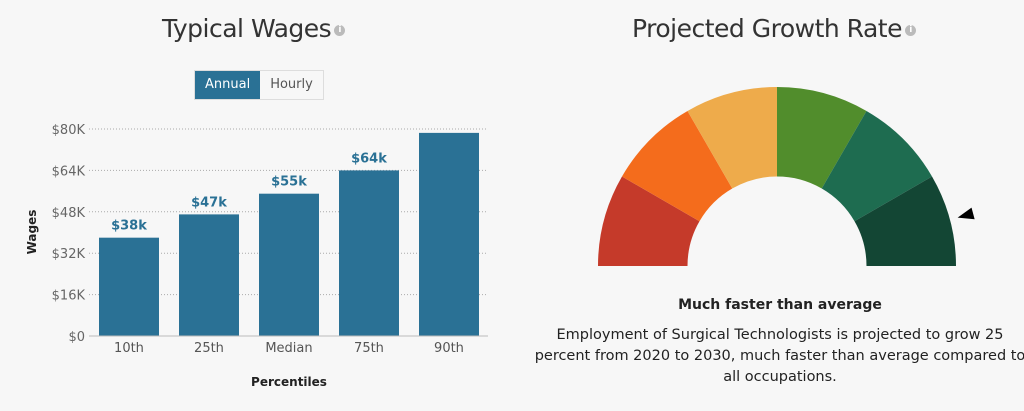 The width and height of the screenshot is (1024, 411). Describe the element at coordinates (288, 348) in the screenshot. I see `x-tick-label: Median` at that location.